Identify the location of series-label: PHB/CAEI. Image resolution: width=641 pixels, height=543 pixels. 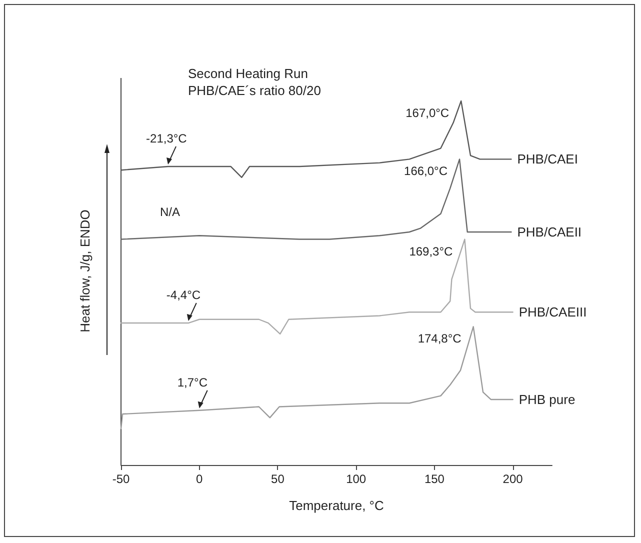
(547, 159).